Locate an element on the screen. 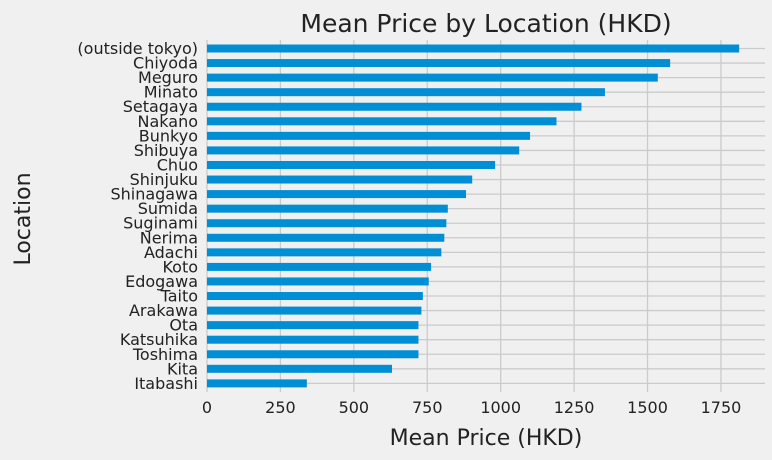  y-tick-label: Nakano is located at coordinates (168, 121).